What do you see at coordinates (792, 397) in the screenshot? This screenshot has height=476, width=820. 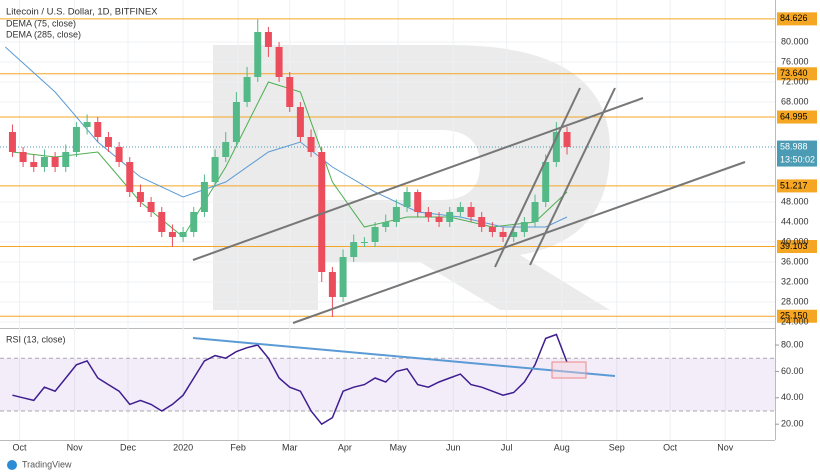 I see `y-tick-label: 40.00` at bounding box center [792, 397].